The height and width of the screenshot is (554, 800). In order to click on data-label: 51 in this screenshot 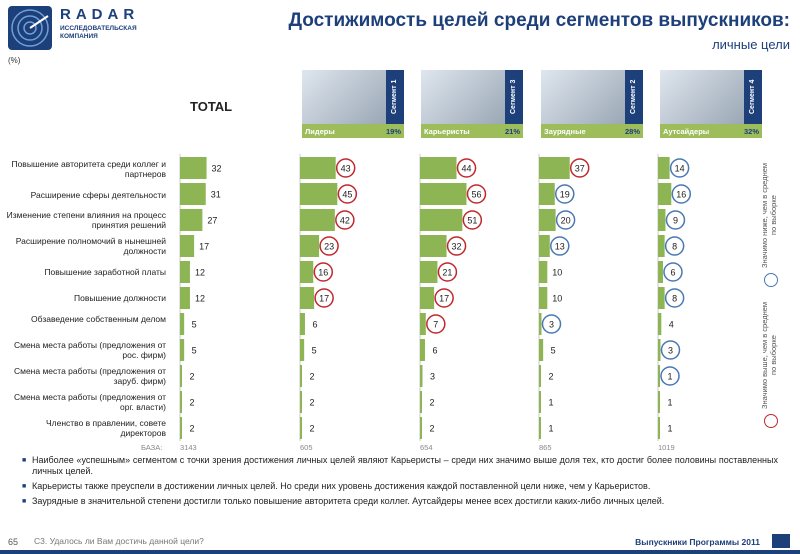, I will do `click(472, 221)`.